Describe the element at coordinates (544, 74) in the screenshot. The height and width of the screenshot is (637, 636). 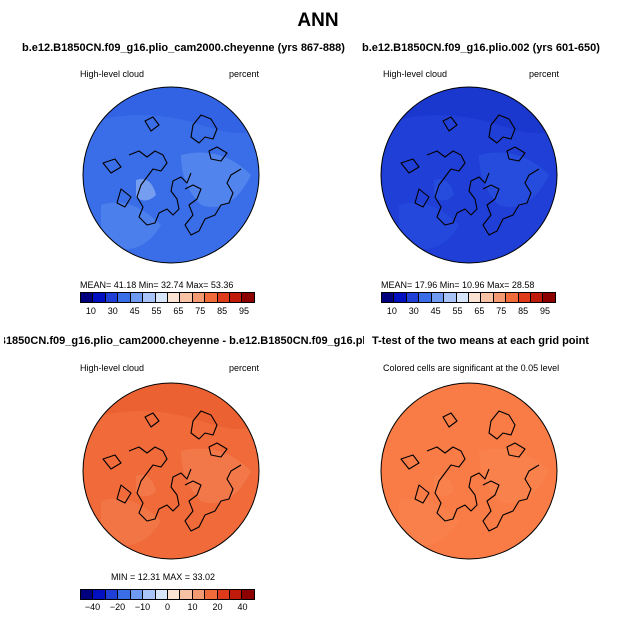
I see `panel-2-units-label: percent` at that location.